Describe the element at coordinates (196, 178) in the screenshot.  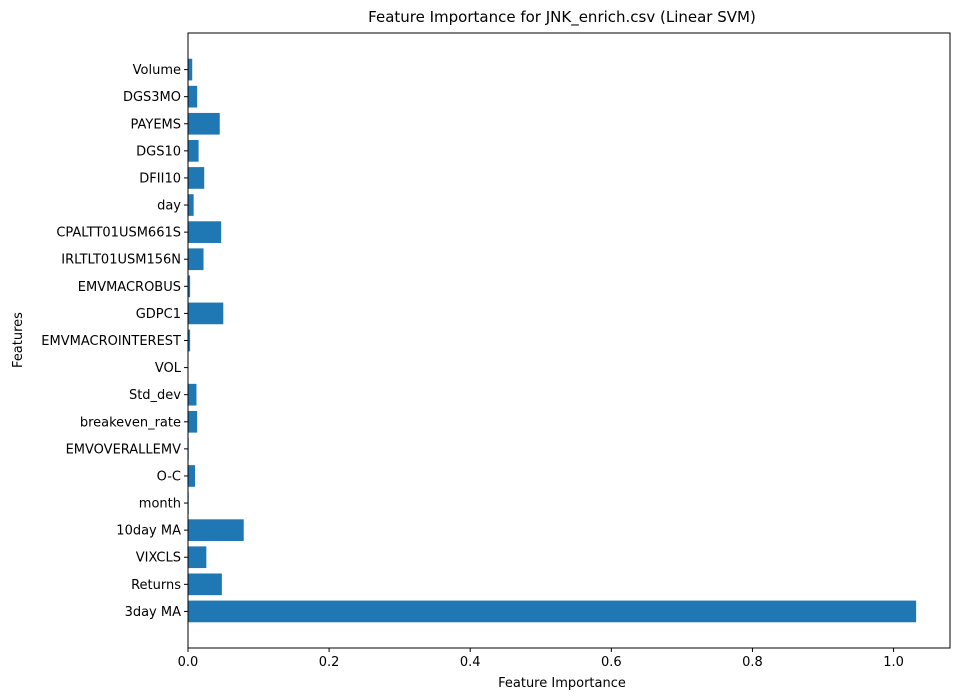
I see `bar-dfii10` at that location.